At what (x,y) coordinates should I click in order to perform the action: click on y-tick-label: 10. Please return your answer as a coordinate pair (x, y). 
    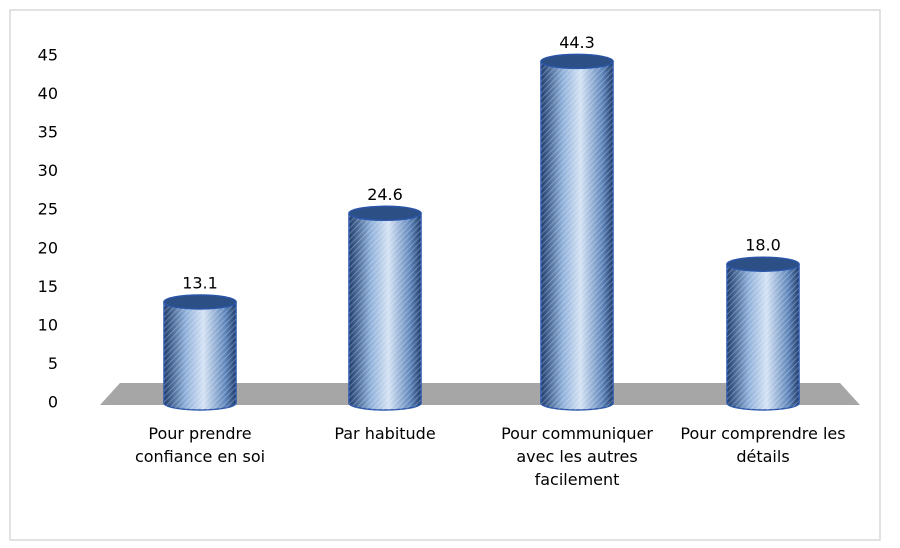
    Looking at the image, I should click on (48, 324).